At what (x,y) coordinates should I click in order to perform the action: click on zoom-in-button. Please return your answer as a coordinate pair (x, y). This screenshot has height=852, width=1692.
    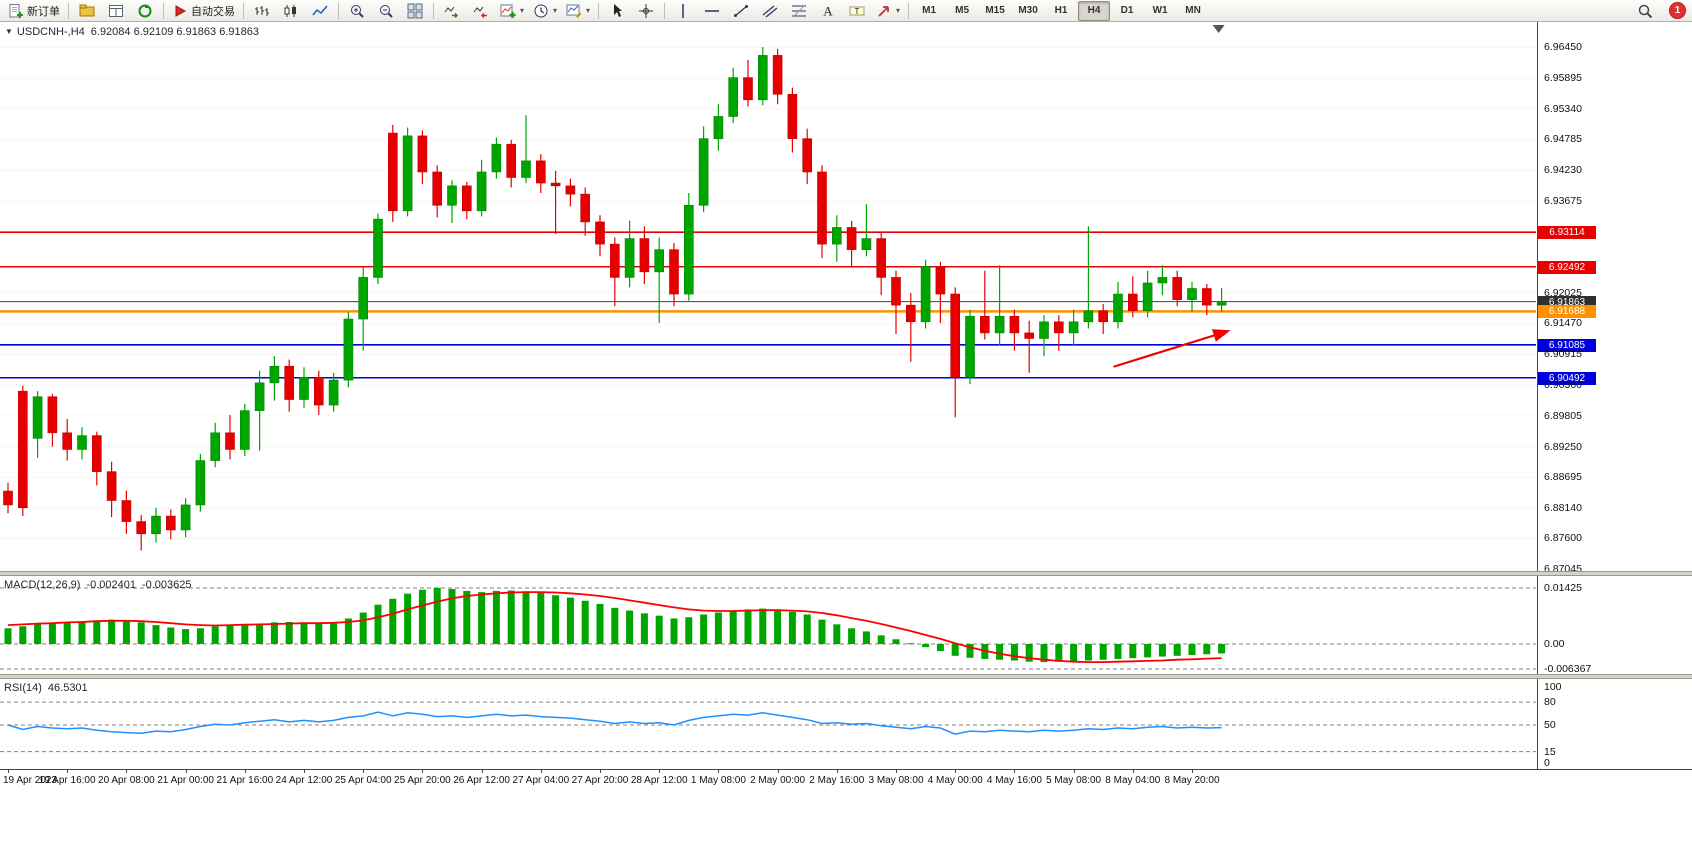
    Looking at the image, I should click on (357, 11).